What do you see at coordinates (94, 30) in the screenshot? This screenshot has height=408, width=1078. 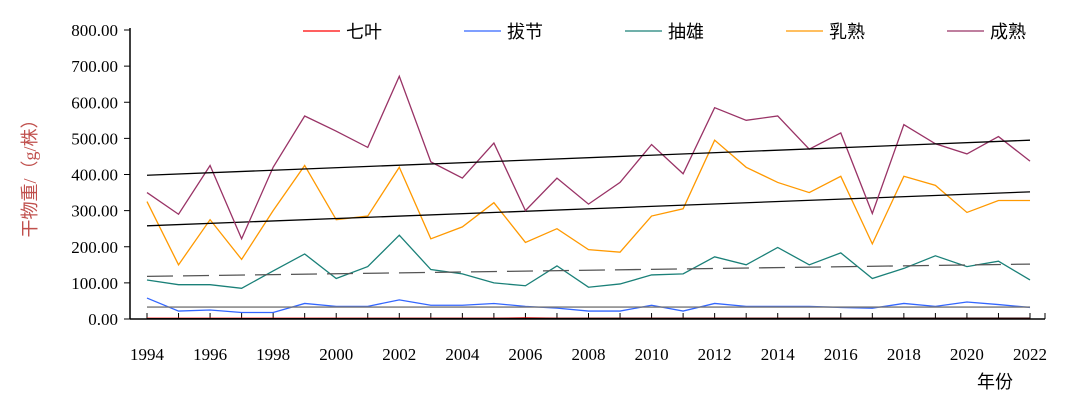 I see `y-tick-label: 800.00` at bounding box center [94, 30].